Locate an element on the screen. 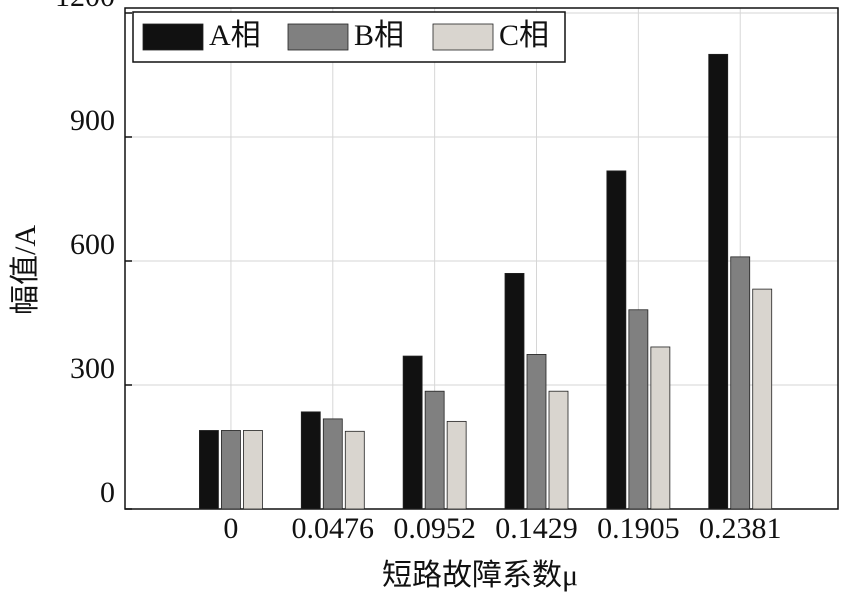 This screenshot has width=850, height=603. x-tick-label: 0.0476 is located at coordinates (333, 528).